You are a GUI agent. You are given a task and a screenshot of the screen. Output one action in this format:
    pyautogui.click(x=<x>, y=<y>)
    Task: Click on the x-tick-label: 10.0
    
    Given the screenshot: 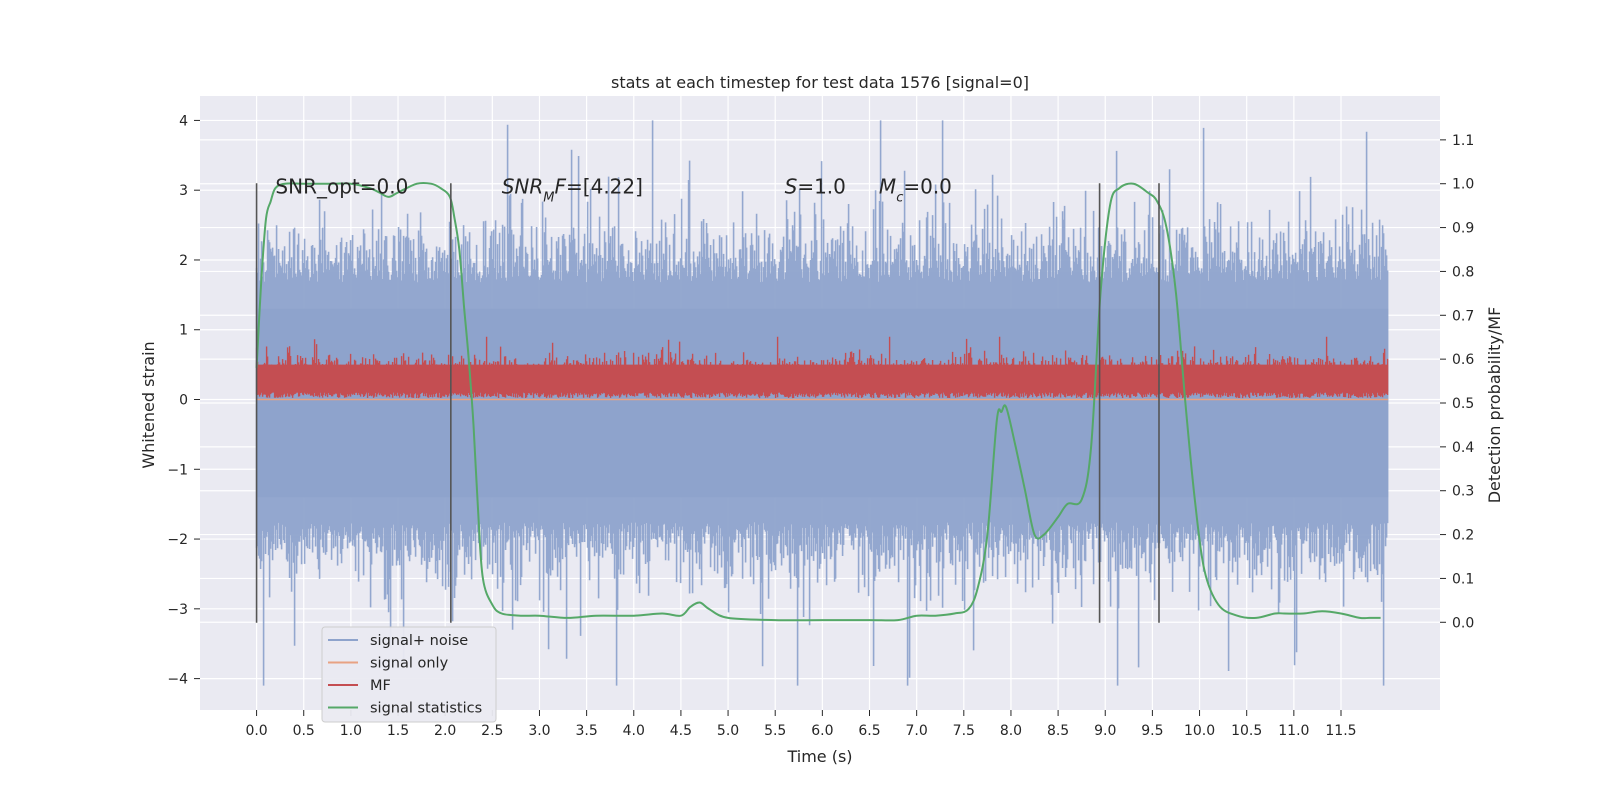 What is the action you would take?
    pyautogui.click(x=1199, y=731)
    